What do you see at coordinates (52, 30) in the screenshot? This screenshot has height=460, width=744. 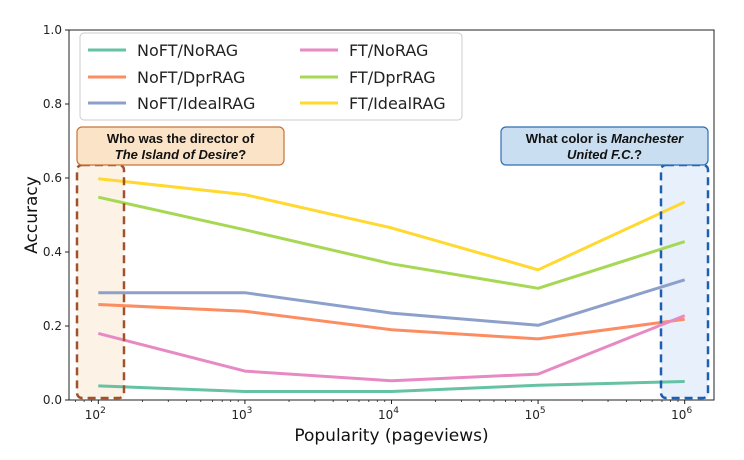 I see `y-tick-label: 1.0` at bounding box center [52, 30].